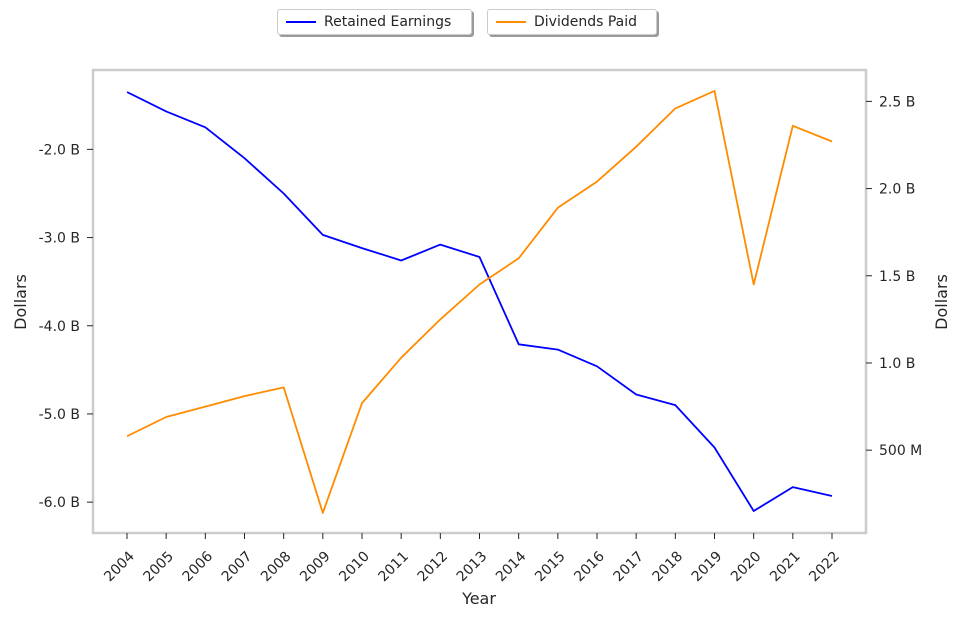  Describe the element at coordinates (59, 503) in the screenshot. I see `y-left-tick-label: -6.0 B` at that location.